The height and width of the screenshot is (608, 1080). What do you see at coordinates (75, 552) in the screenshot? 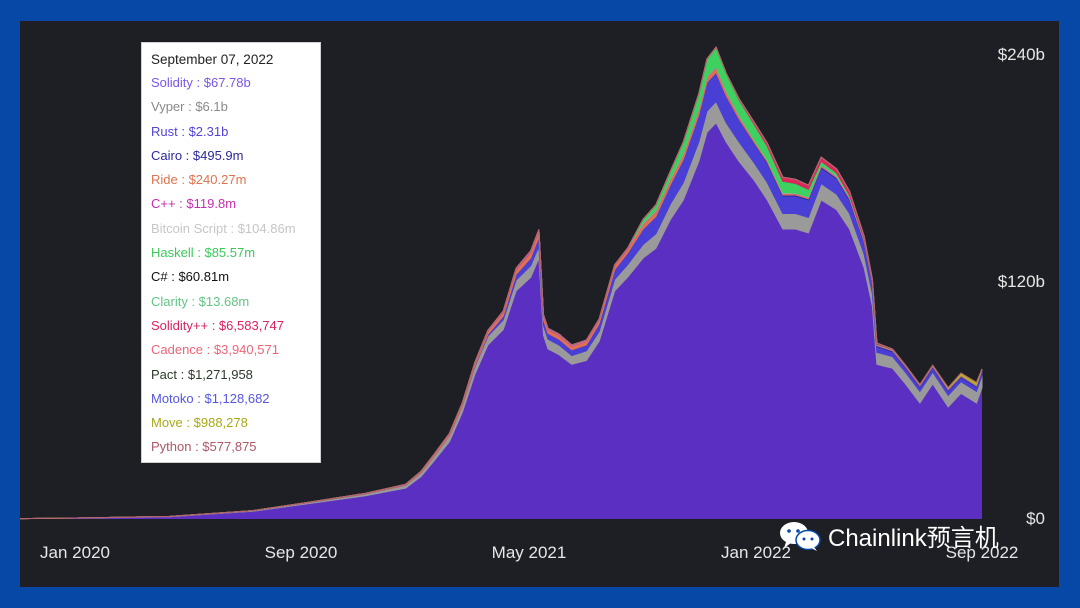
I see `x-tick-label: Jan 2020` at bounding box center [75, 552].